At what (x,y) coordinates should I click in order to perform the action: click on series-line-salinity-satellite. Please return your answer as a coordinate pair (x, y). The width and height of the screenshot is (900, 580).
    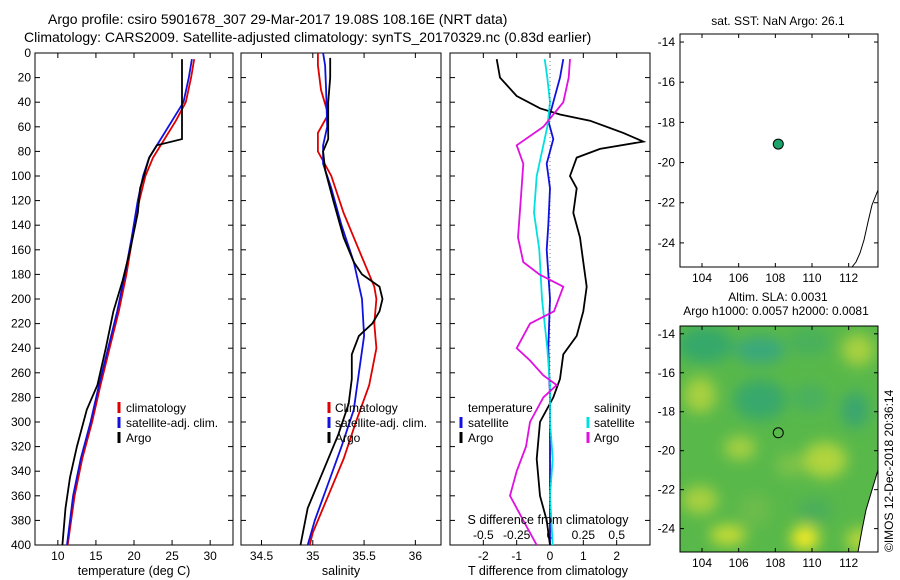
    Looking at the image, I should click on (543, 301).